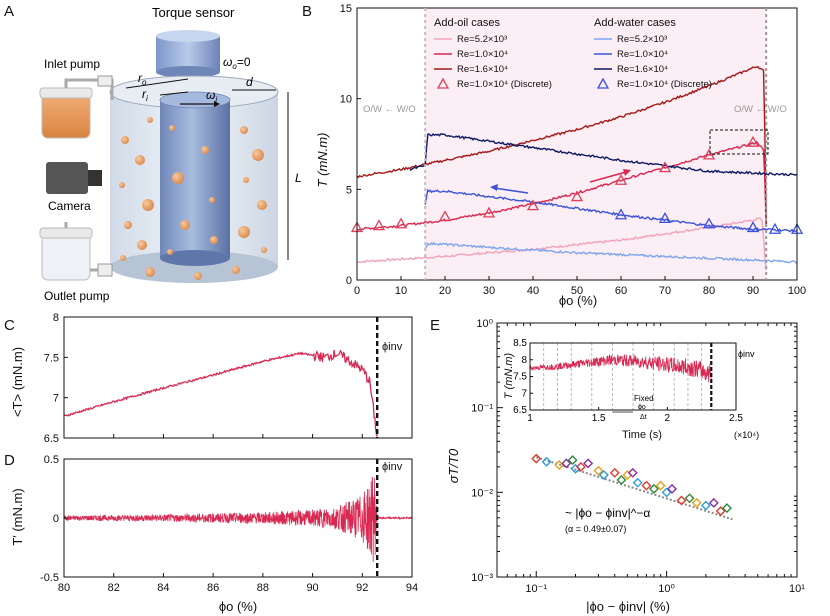 The image size is (830, 616). Describe the element at coordinates (238, 519) in the screenshot. I see `d-series-line` at that location.